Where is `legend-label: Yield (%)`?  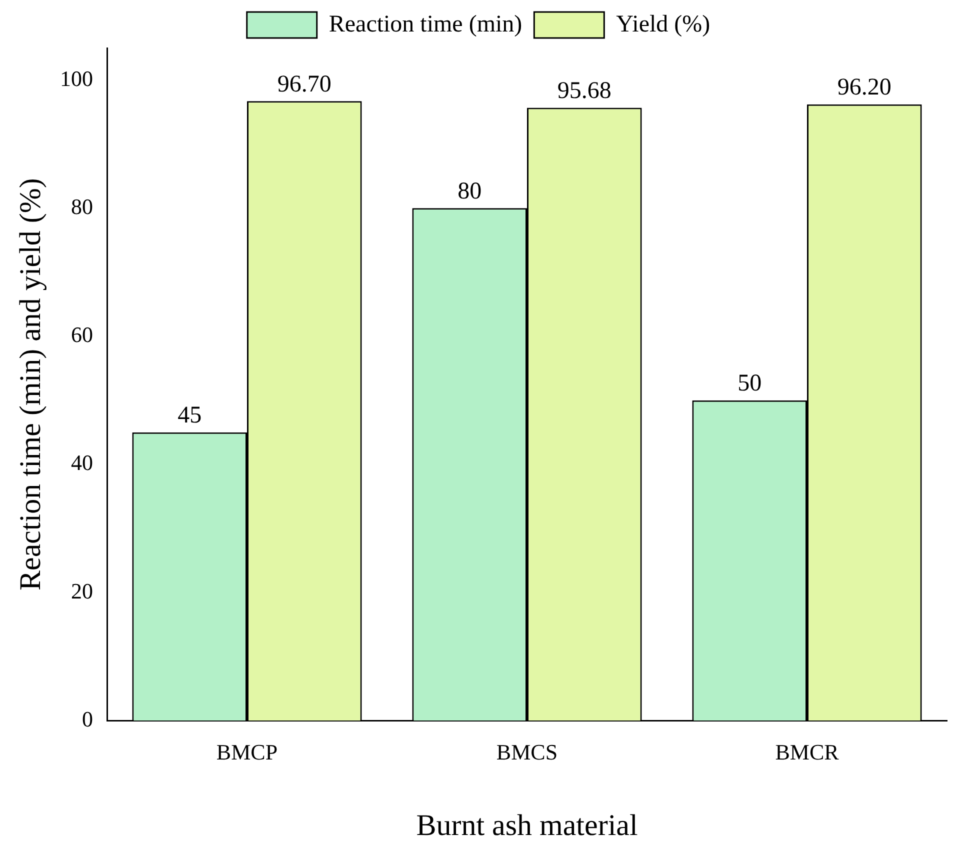 legend-label: Yield (%) is located at coordinates (663, 24).